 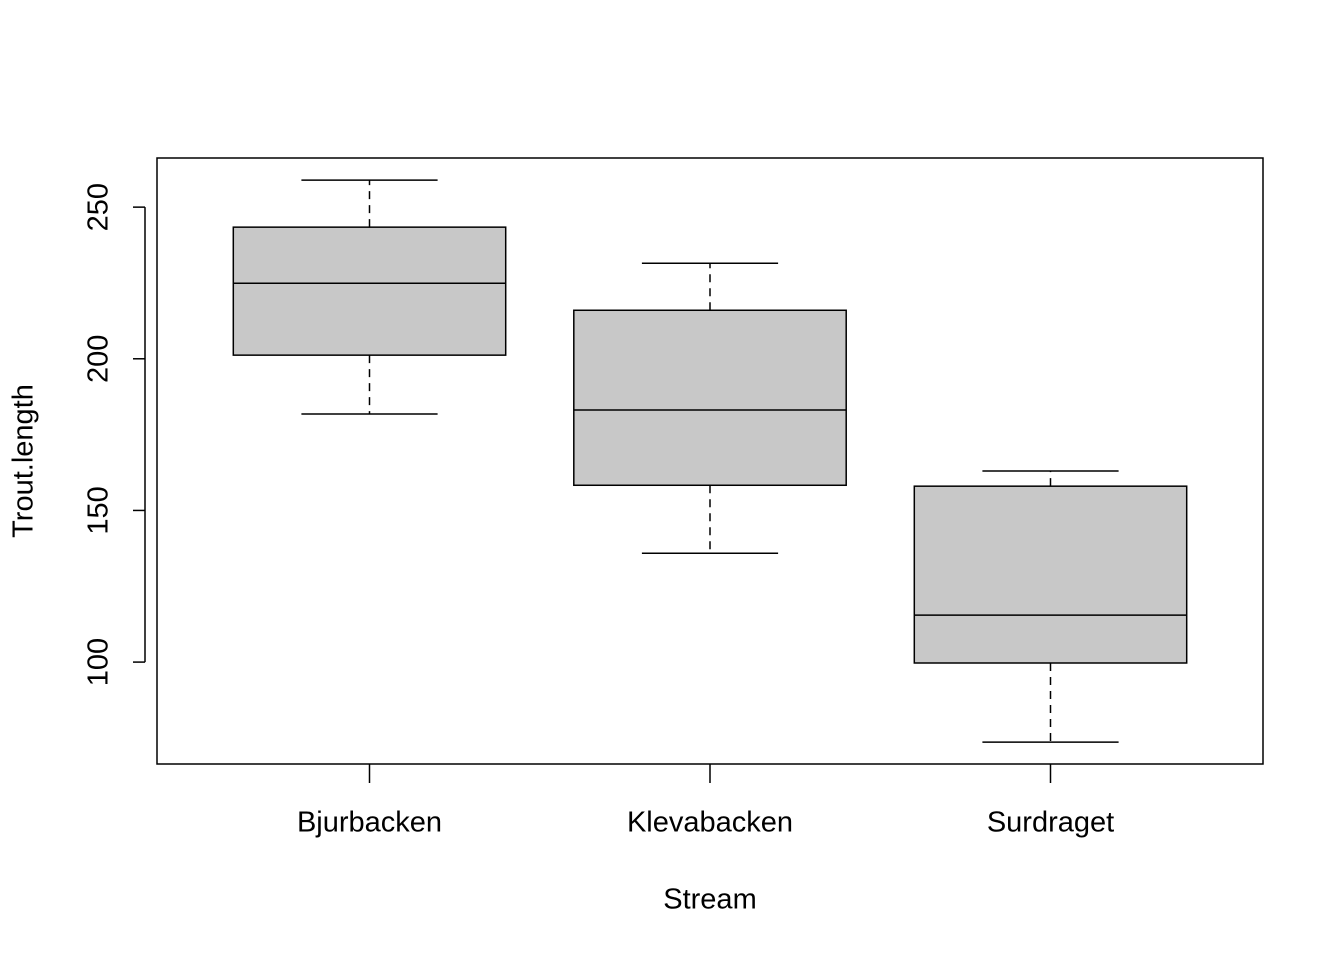 I want to click on x-tick-label: Surdraget, so click(x=1050, y=823).